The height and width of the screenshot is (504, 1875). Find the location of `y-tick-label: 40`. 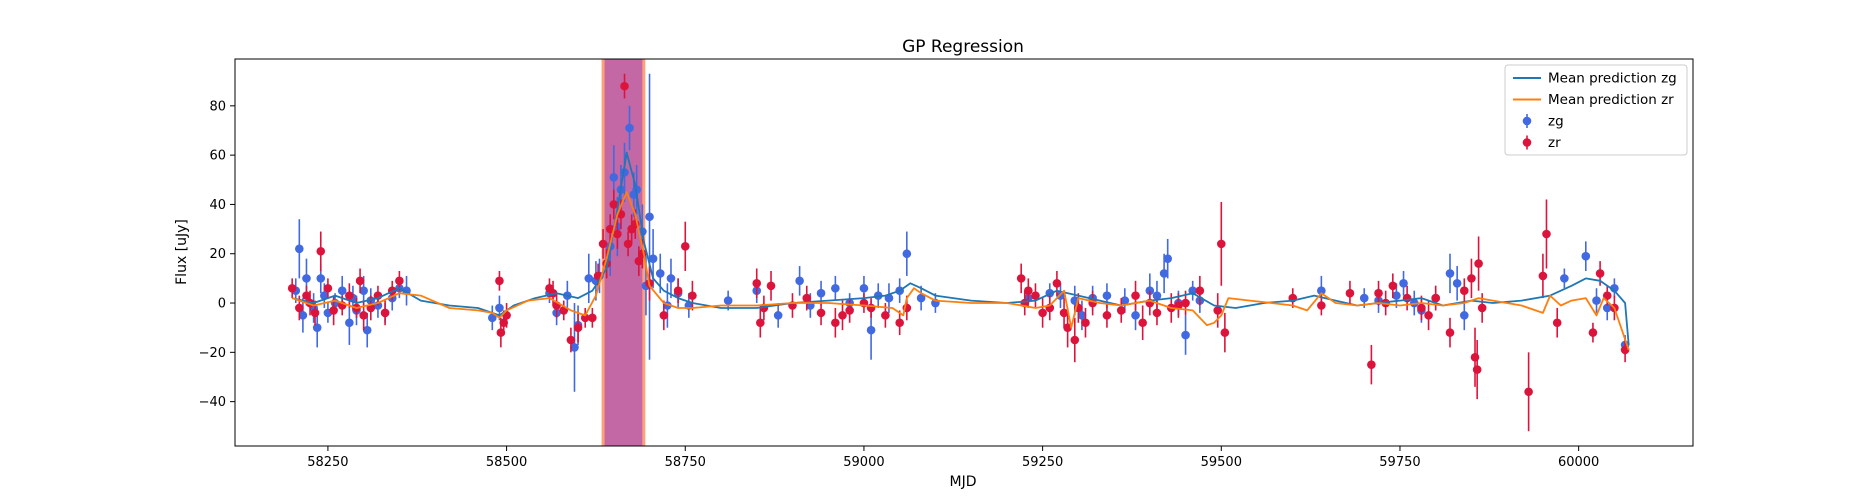

y-tick-label: 40 is located at coordinates (217, 205).